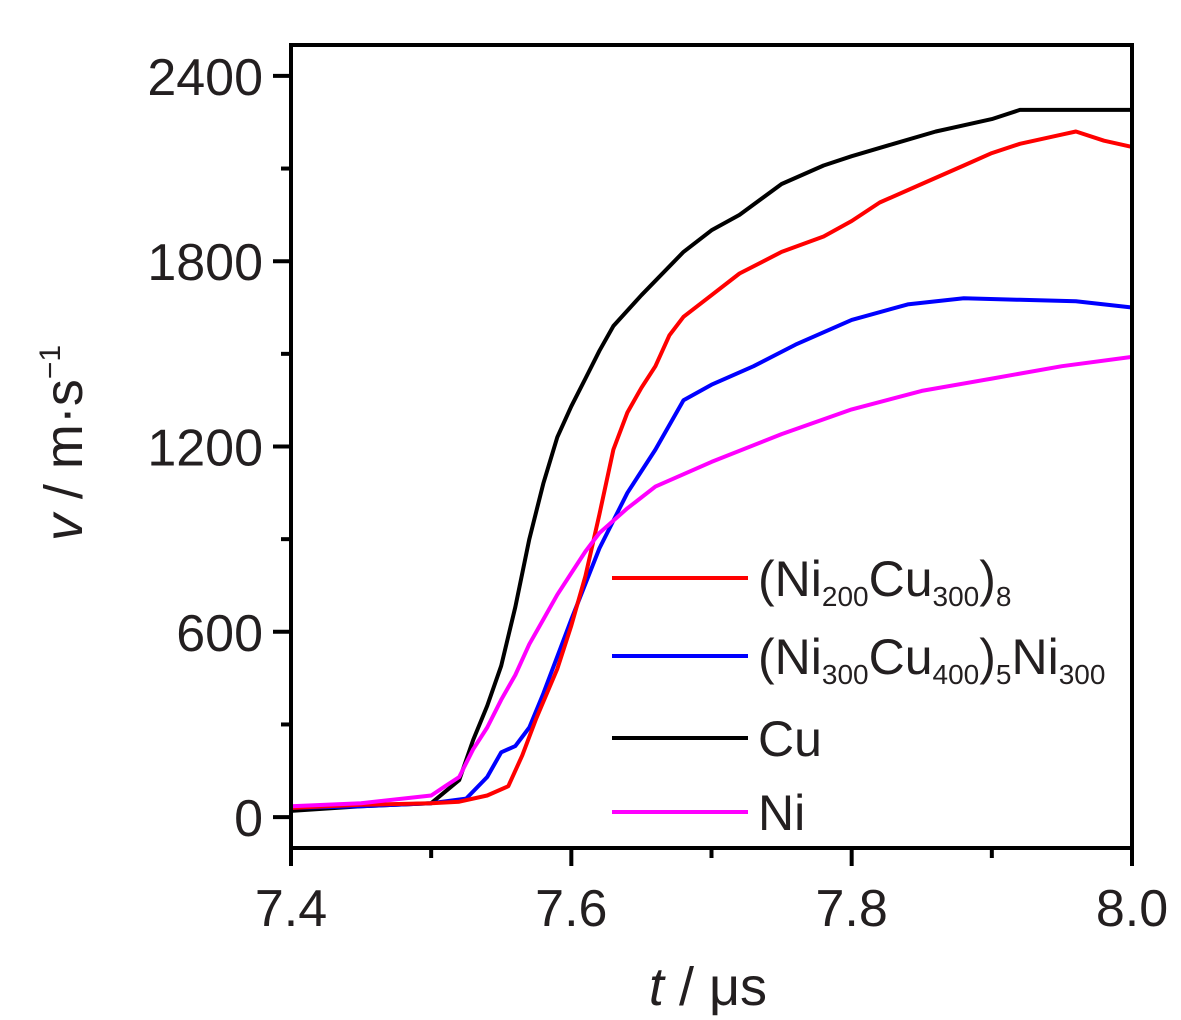 This screenshot has height=1020, width=1181. What do you see at coordinates (64, 526) in the screenshot?
I see `y-axis-variable: v` at bounding box center [64, 526].